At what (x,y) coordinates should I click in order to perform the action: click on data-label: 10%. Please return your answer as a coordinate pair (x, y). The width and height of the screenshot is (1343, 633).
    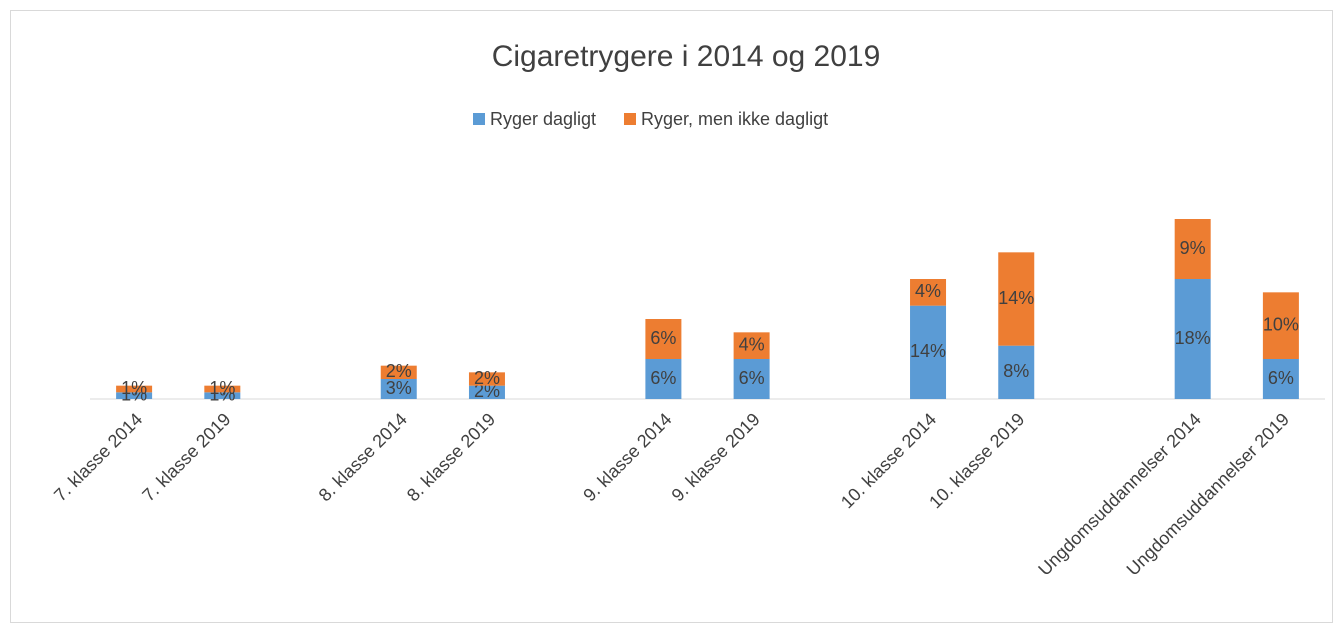
    Looking at the image, I should click on (1281, 324).